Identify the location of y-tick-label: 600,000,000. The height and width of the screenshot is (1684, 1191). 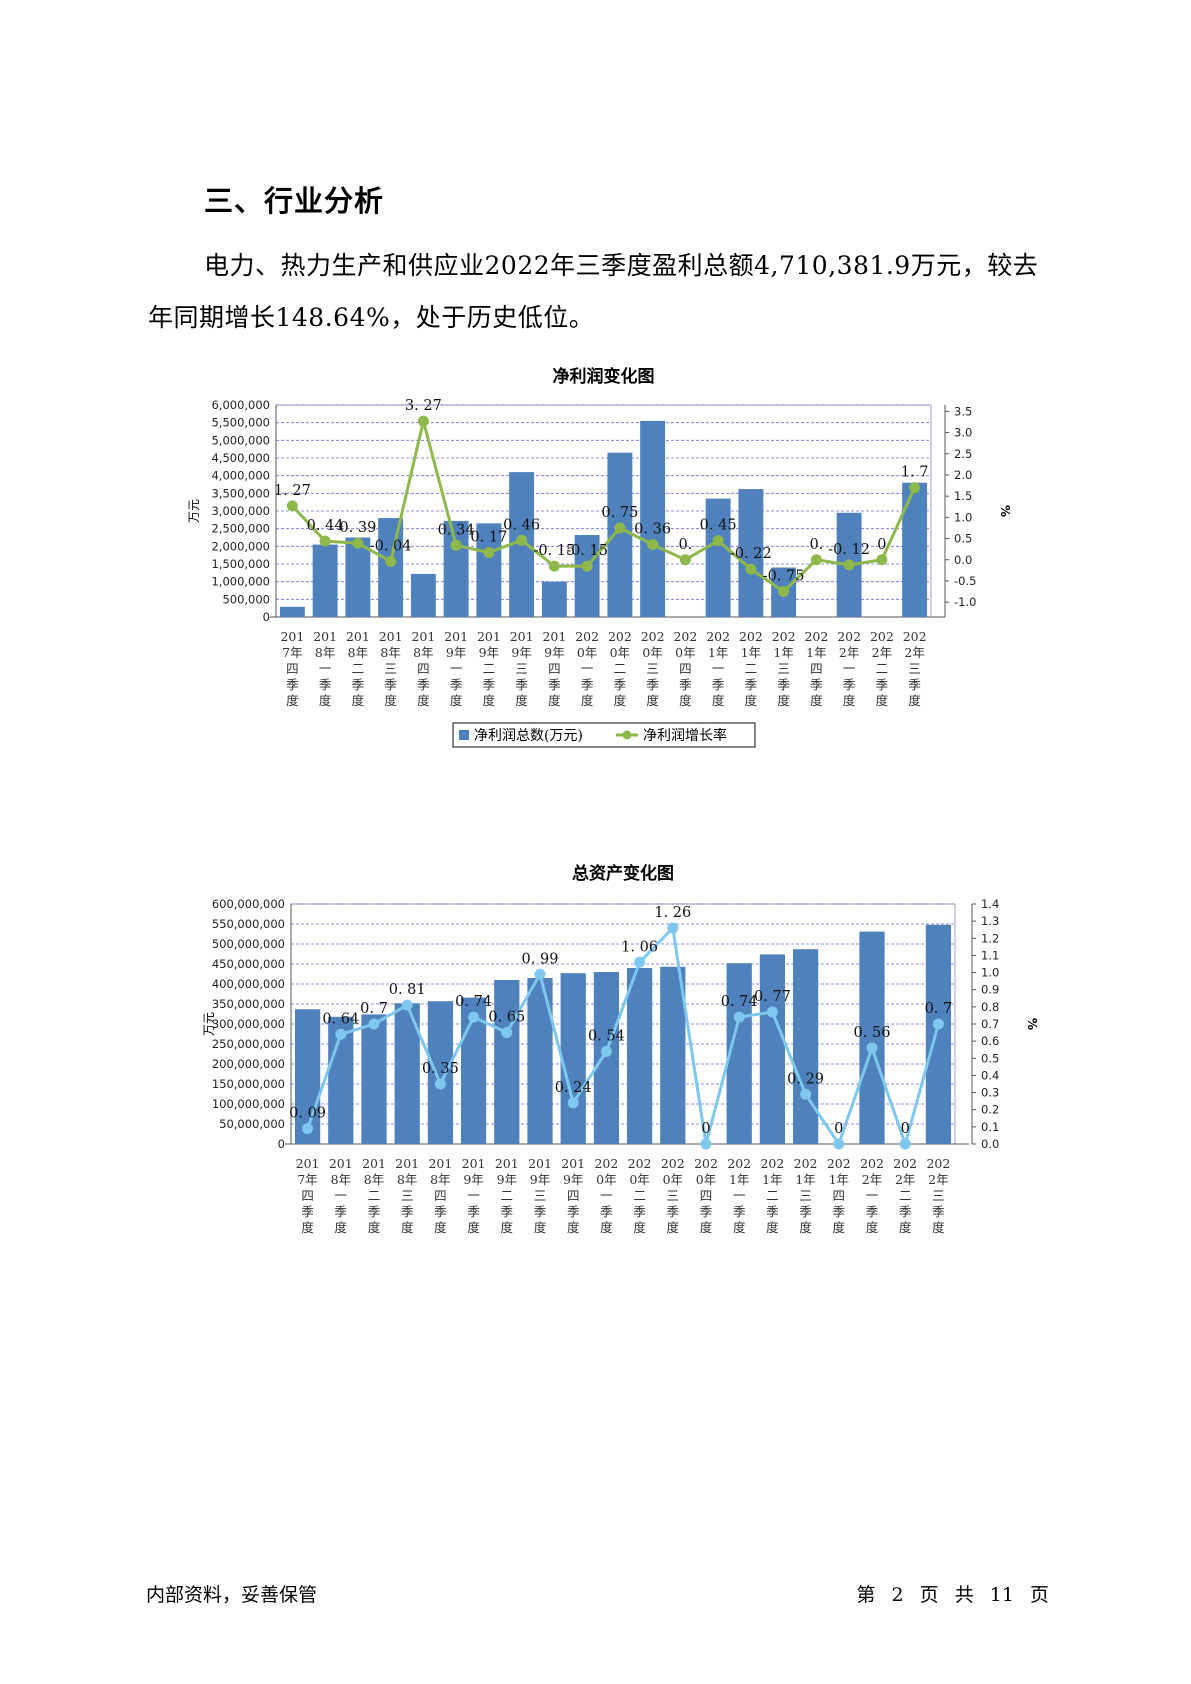
(248, 904).